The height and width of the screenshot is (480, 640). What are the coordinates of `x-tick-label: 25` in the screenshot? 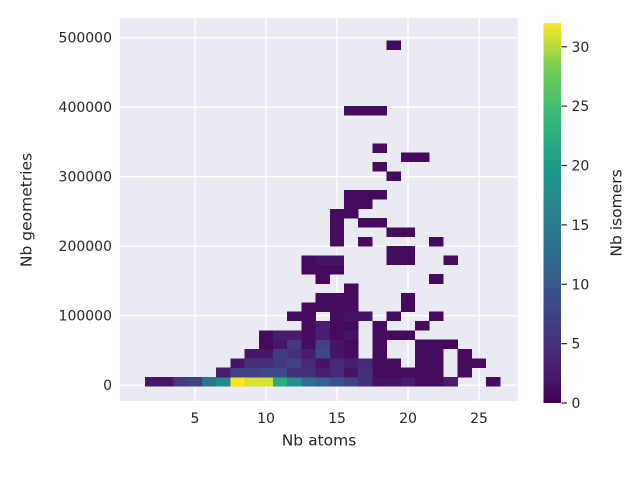 It's located at (479, 419).